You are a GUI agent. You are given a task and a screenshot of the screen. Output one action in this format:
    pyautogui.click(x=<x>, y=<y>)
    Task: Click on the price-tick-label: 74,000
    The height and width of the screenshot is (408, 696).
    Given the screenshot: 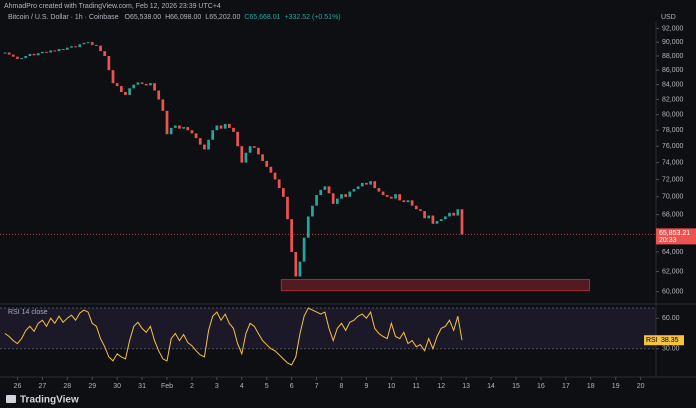 What is the action you would take?
    pyautogui.click(x=673, y=162)
    